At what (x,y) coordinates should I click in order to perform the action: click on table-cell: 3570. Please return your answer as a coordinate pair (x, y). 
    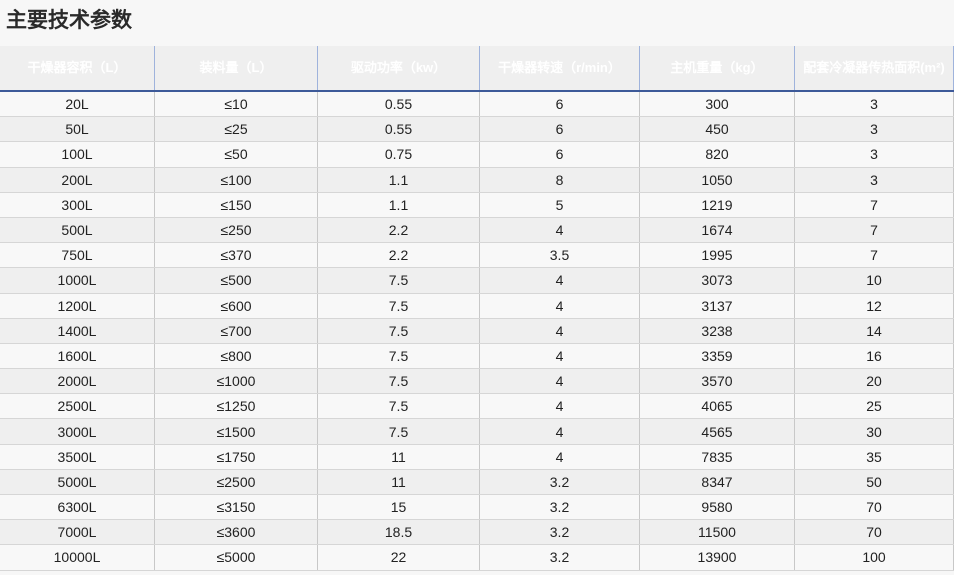
    Looking at the image, I should click on (717, 381).